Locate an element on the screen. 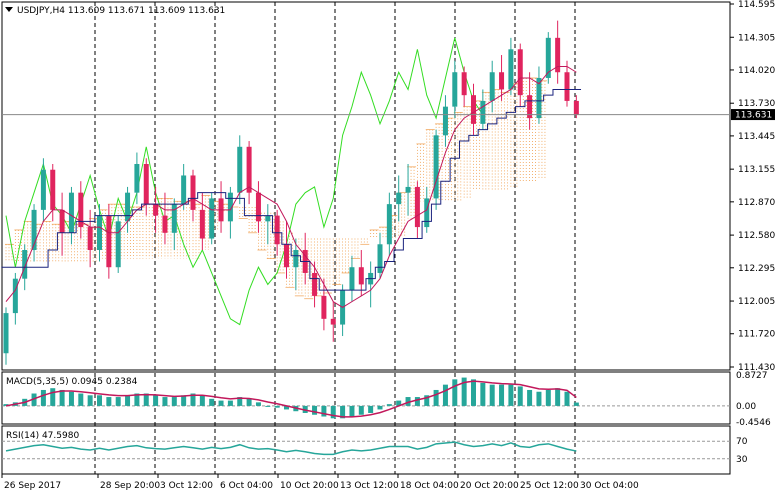 The width and height of the screenshot is (775, 497). time-label: 26 Sep 2017 is located at coordinates (32, 486).